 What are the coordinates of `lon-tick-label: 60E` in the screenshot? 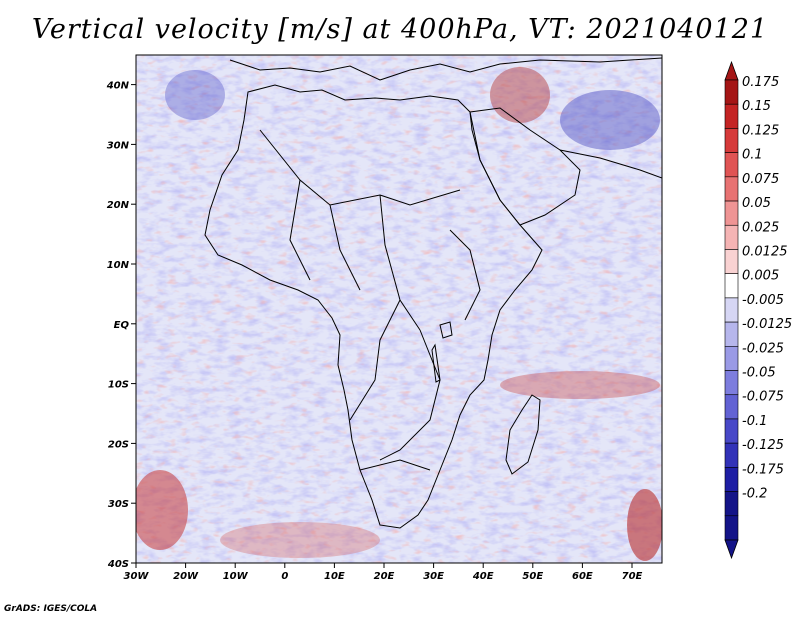 It's located at (582, 576).